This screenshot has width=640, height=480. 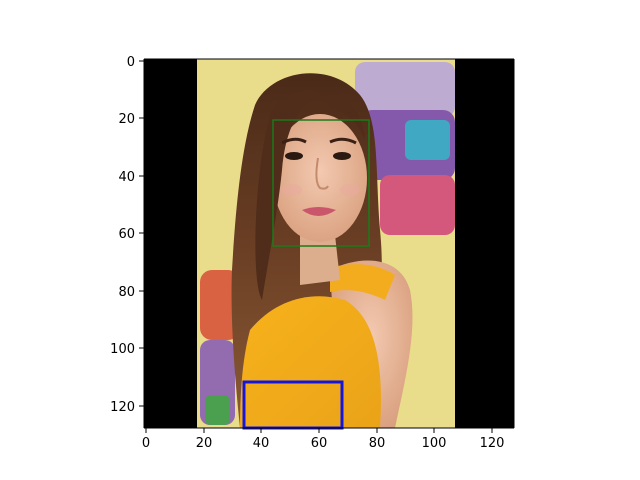 I want to click on y-tick-label: 100, so click(x=122, y=349).